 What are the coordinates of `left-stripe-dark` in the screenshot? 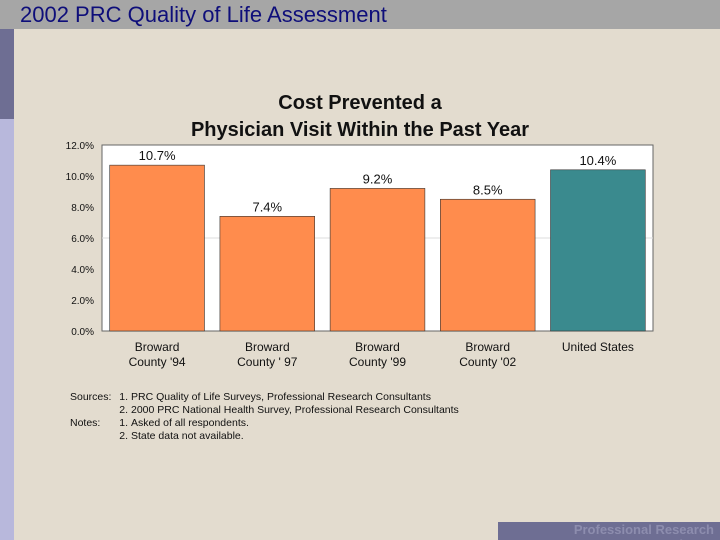 It's located at (7, 74).